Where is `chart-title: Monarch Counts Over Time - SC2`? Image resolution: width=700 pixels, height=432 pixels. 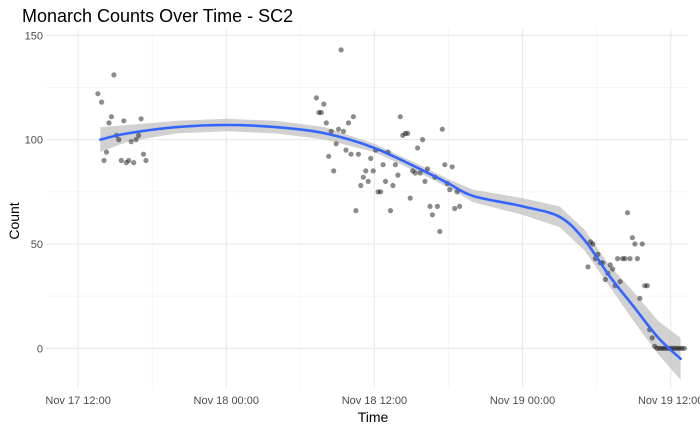 chart-title: Monarch Counts Over Time - SC2 is located at coordinates (157, 16).